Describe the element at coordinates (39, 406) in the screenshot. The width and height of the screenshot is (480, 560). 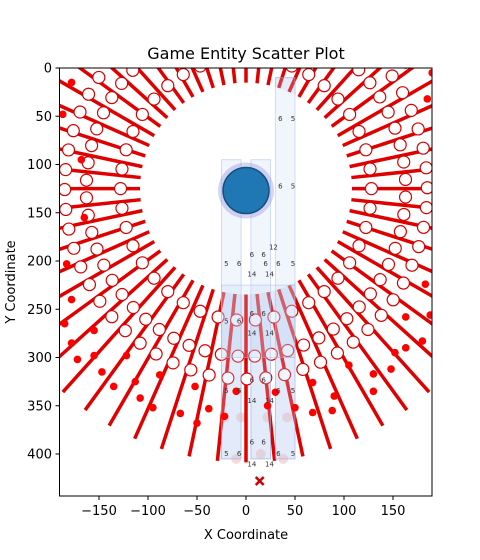
I see `y-tick-label: 350` at that location.